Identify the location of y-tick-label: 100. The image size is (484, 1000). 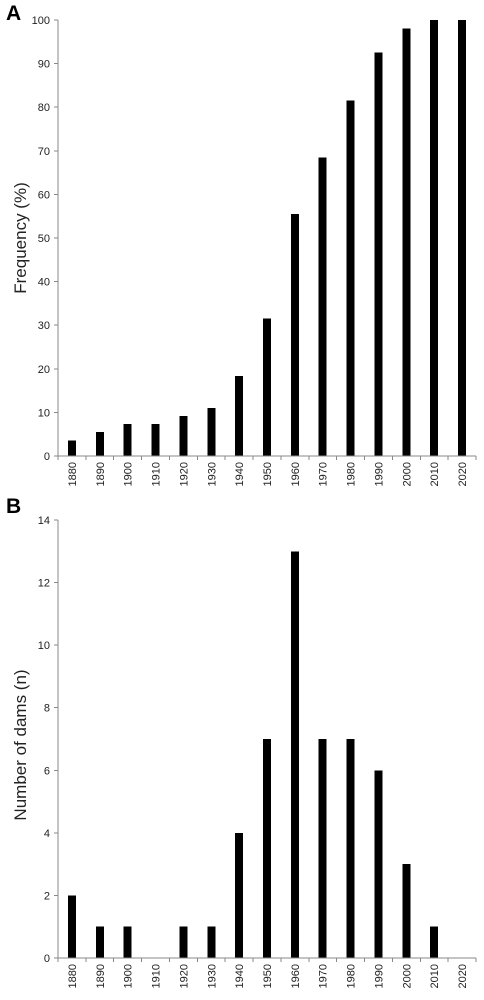
(41, 21).